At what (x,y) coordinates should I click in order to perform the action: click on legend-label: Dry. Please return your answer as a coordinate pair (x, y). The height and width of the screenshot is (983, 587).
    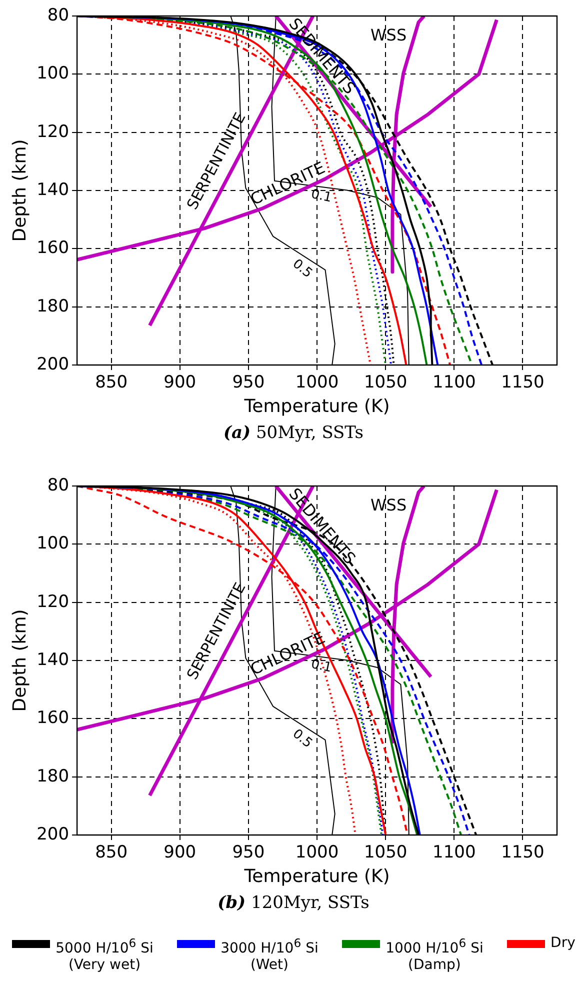
    Looking at the image, I should click on (563, 943).